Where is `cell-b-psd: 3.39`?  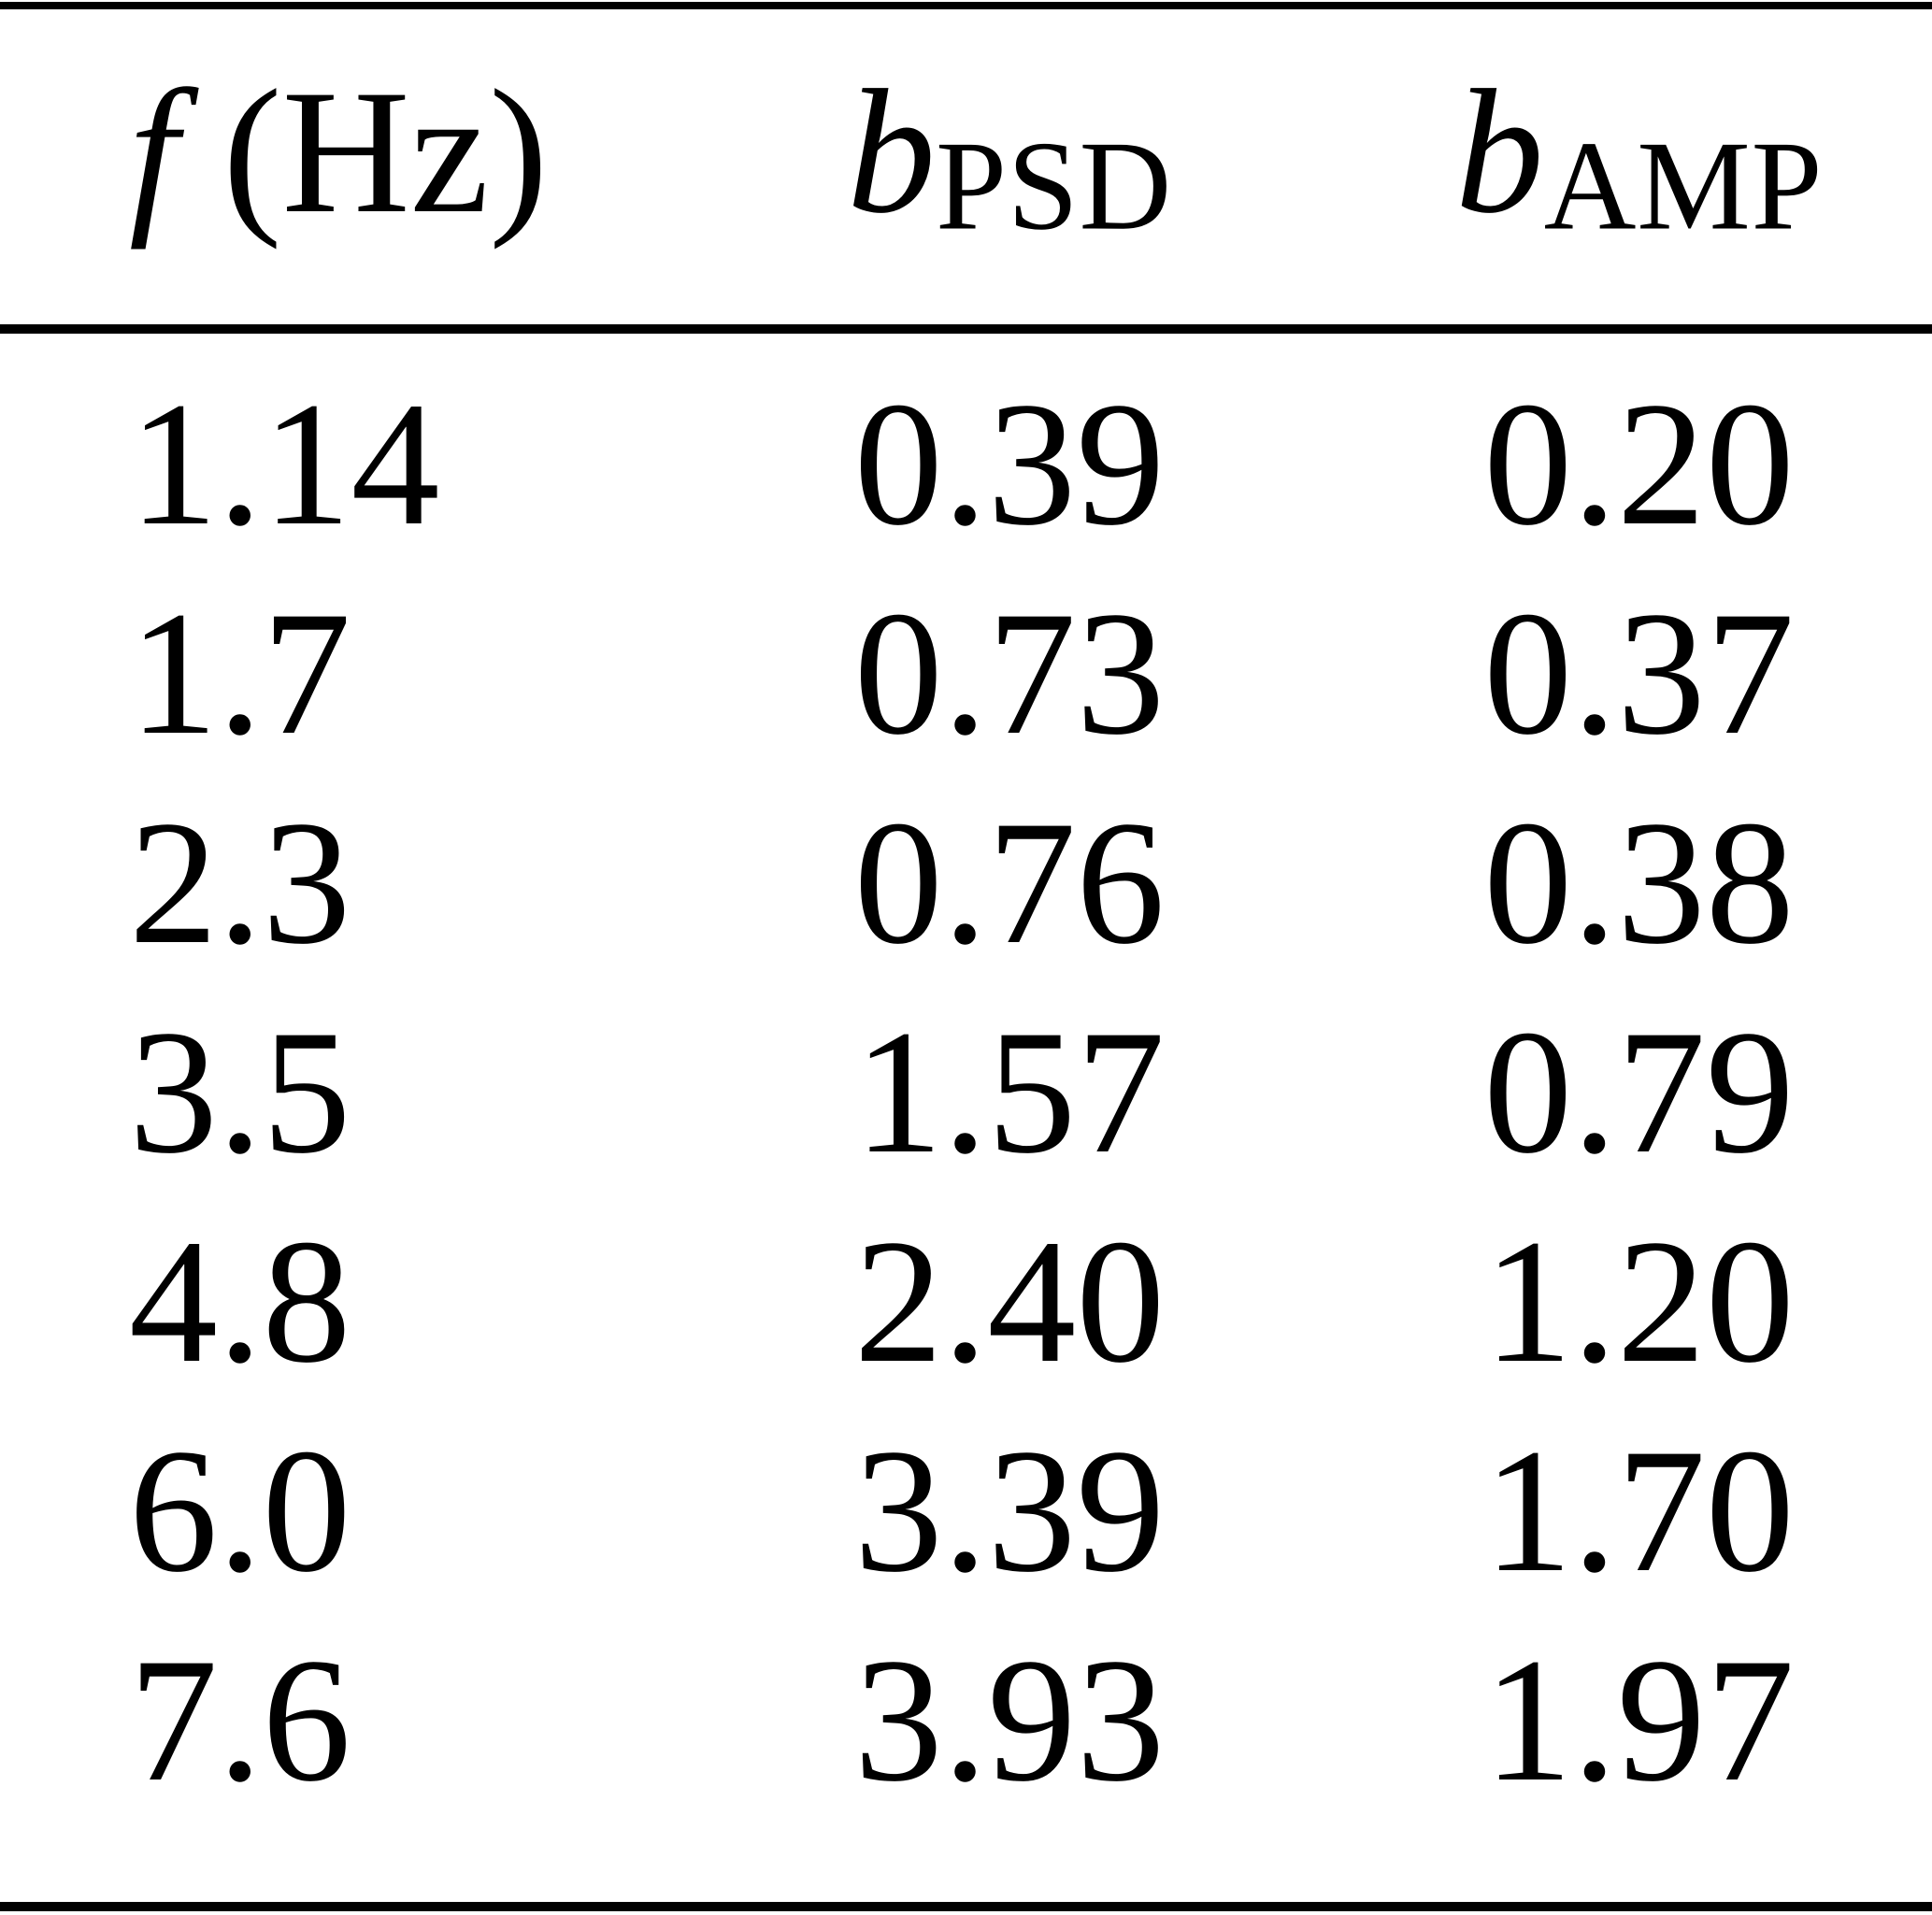 cell-b-psd: 3.39 is located at coordinates (1009, 1511).